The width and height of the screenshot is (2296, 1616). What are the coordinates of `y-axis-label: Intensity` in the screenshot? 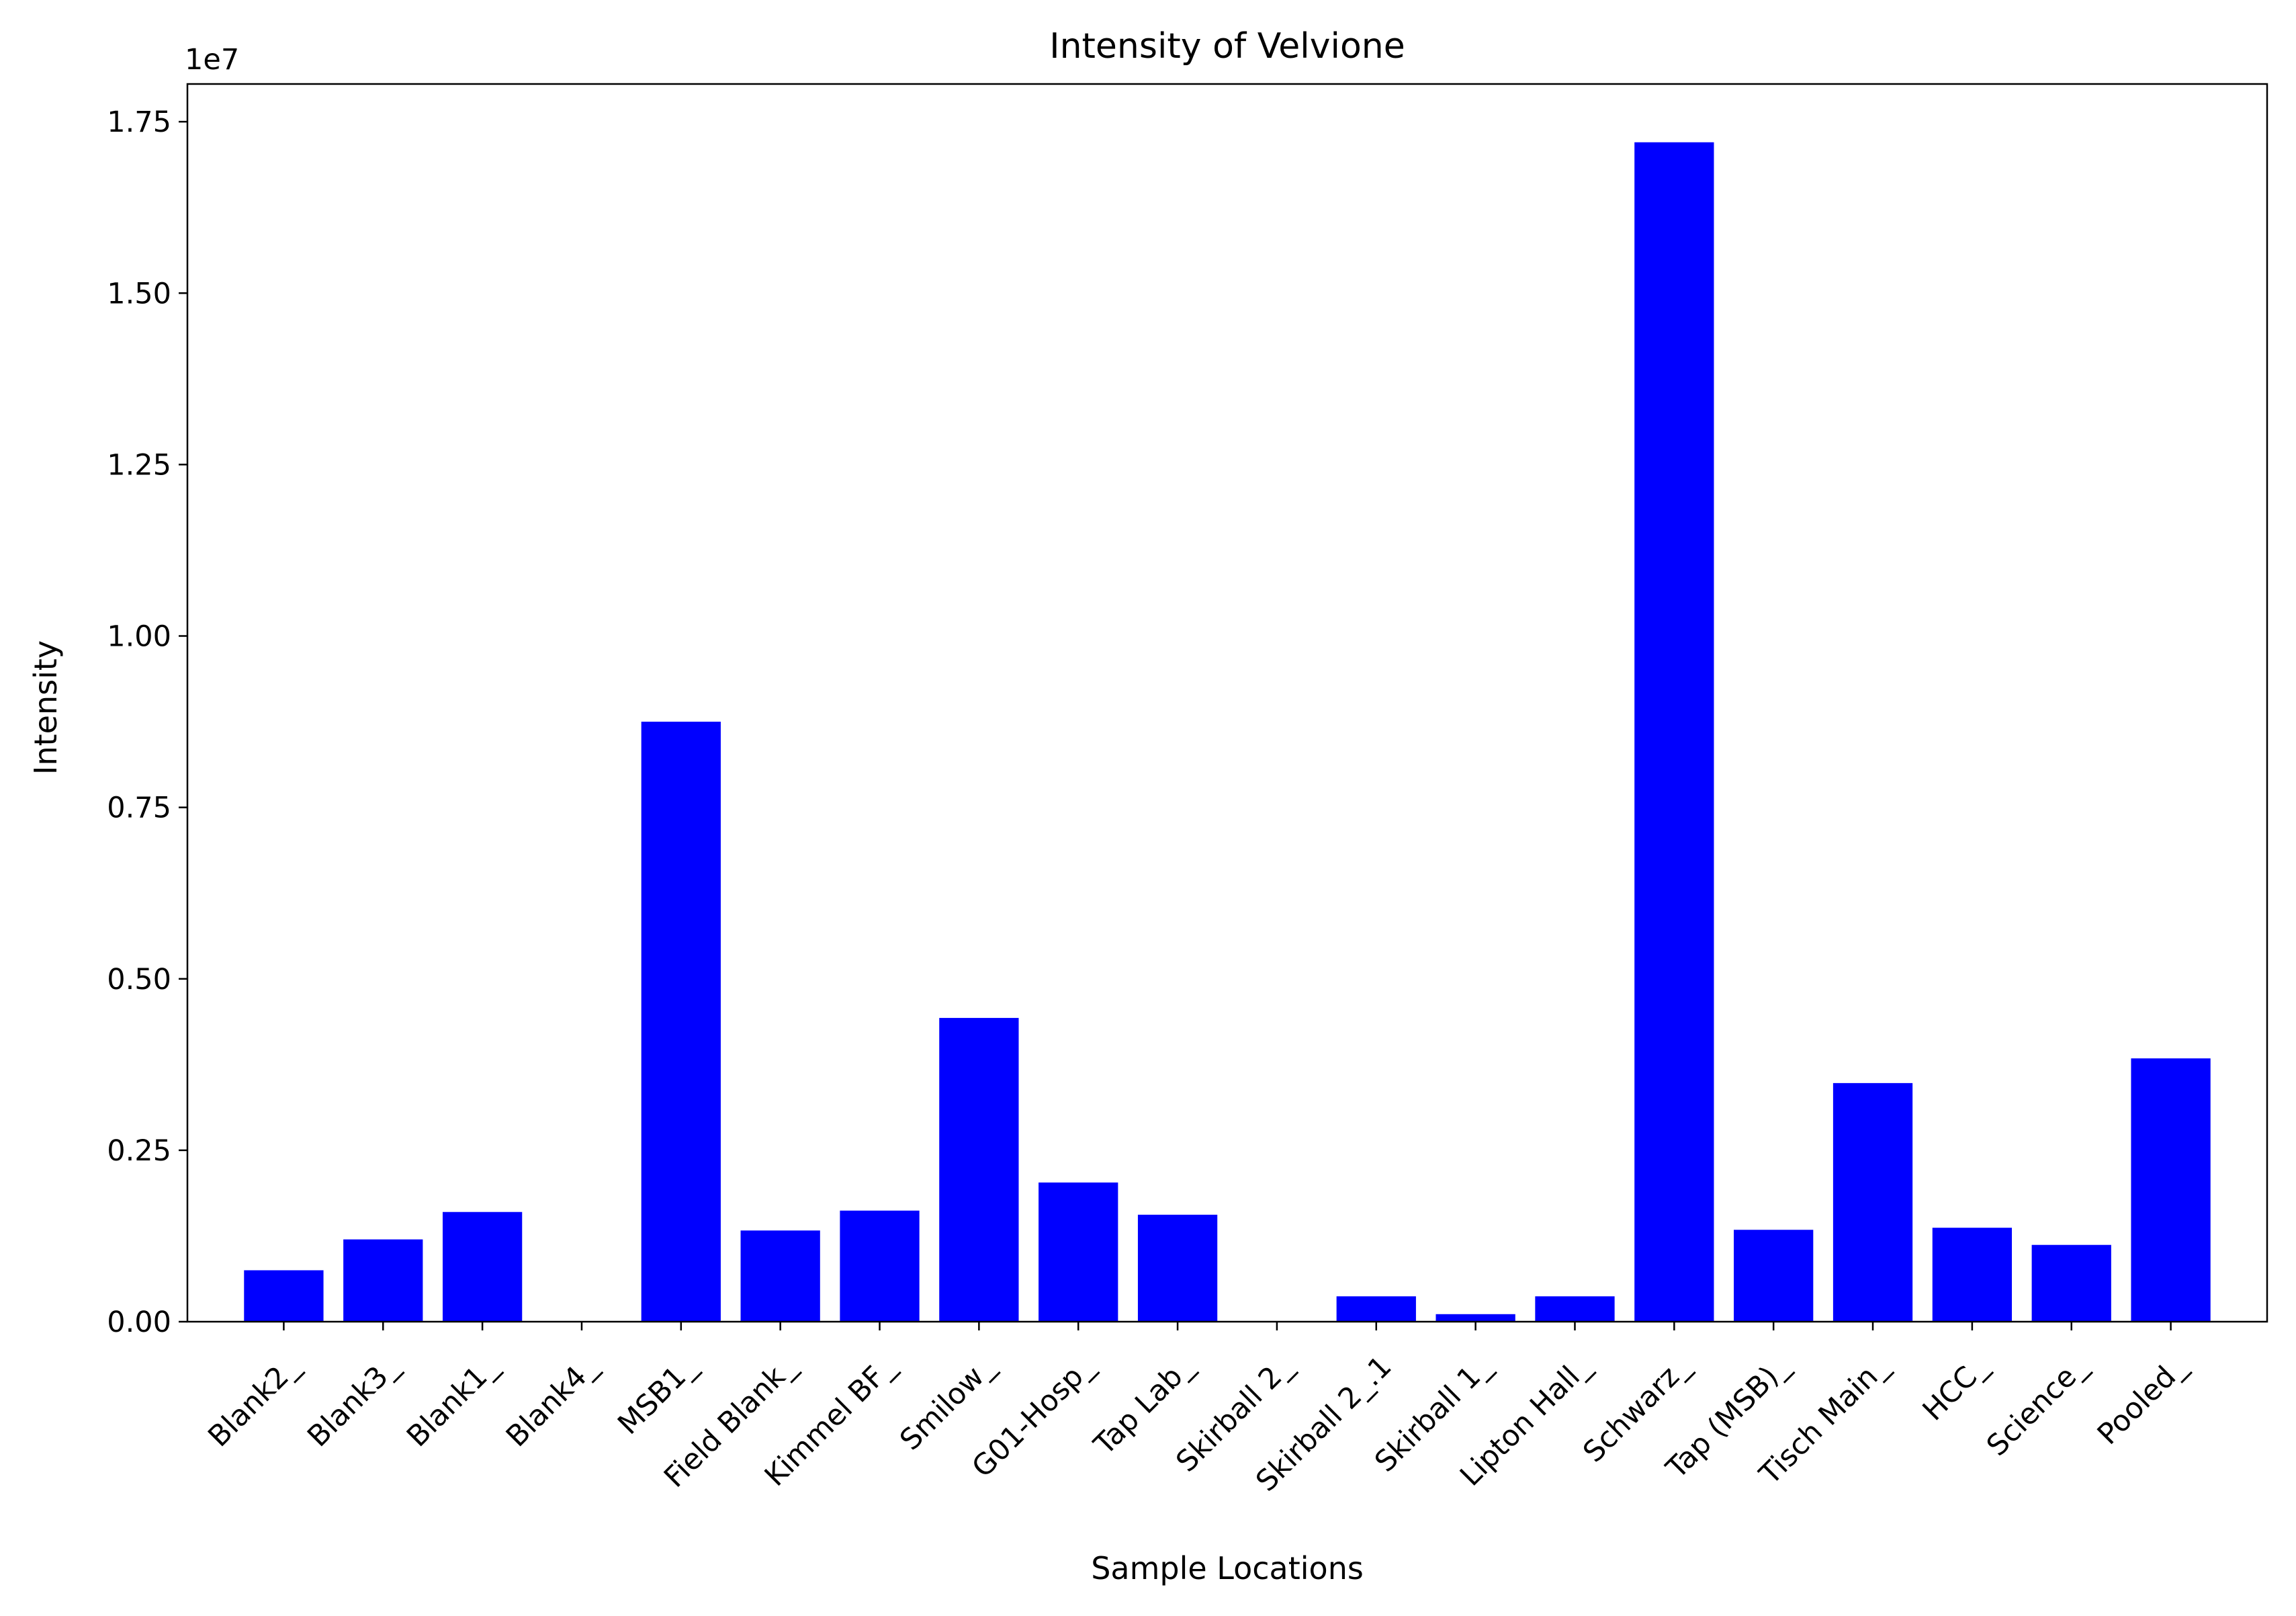 It's located at (46, 707).